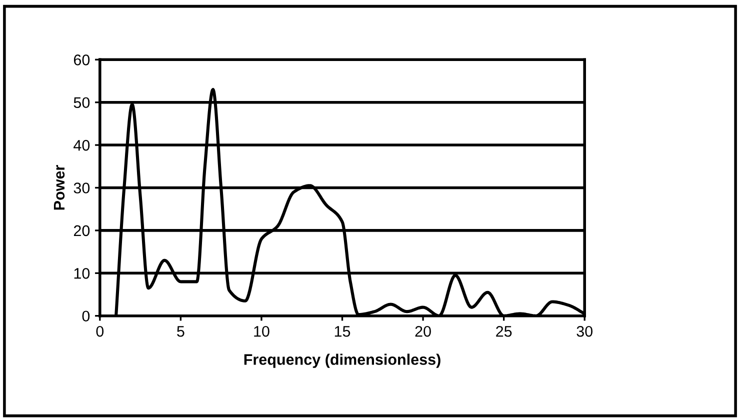 The width and height of the screenshot is (740, 420). What do you see at coordinates (180, 331) in the screenshot?
I see `x-tick-label: 5` at bounding box center [180, 331].